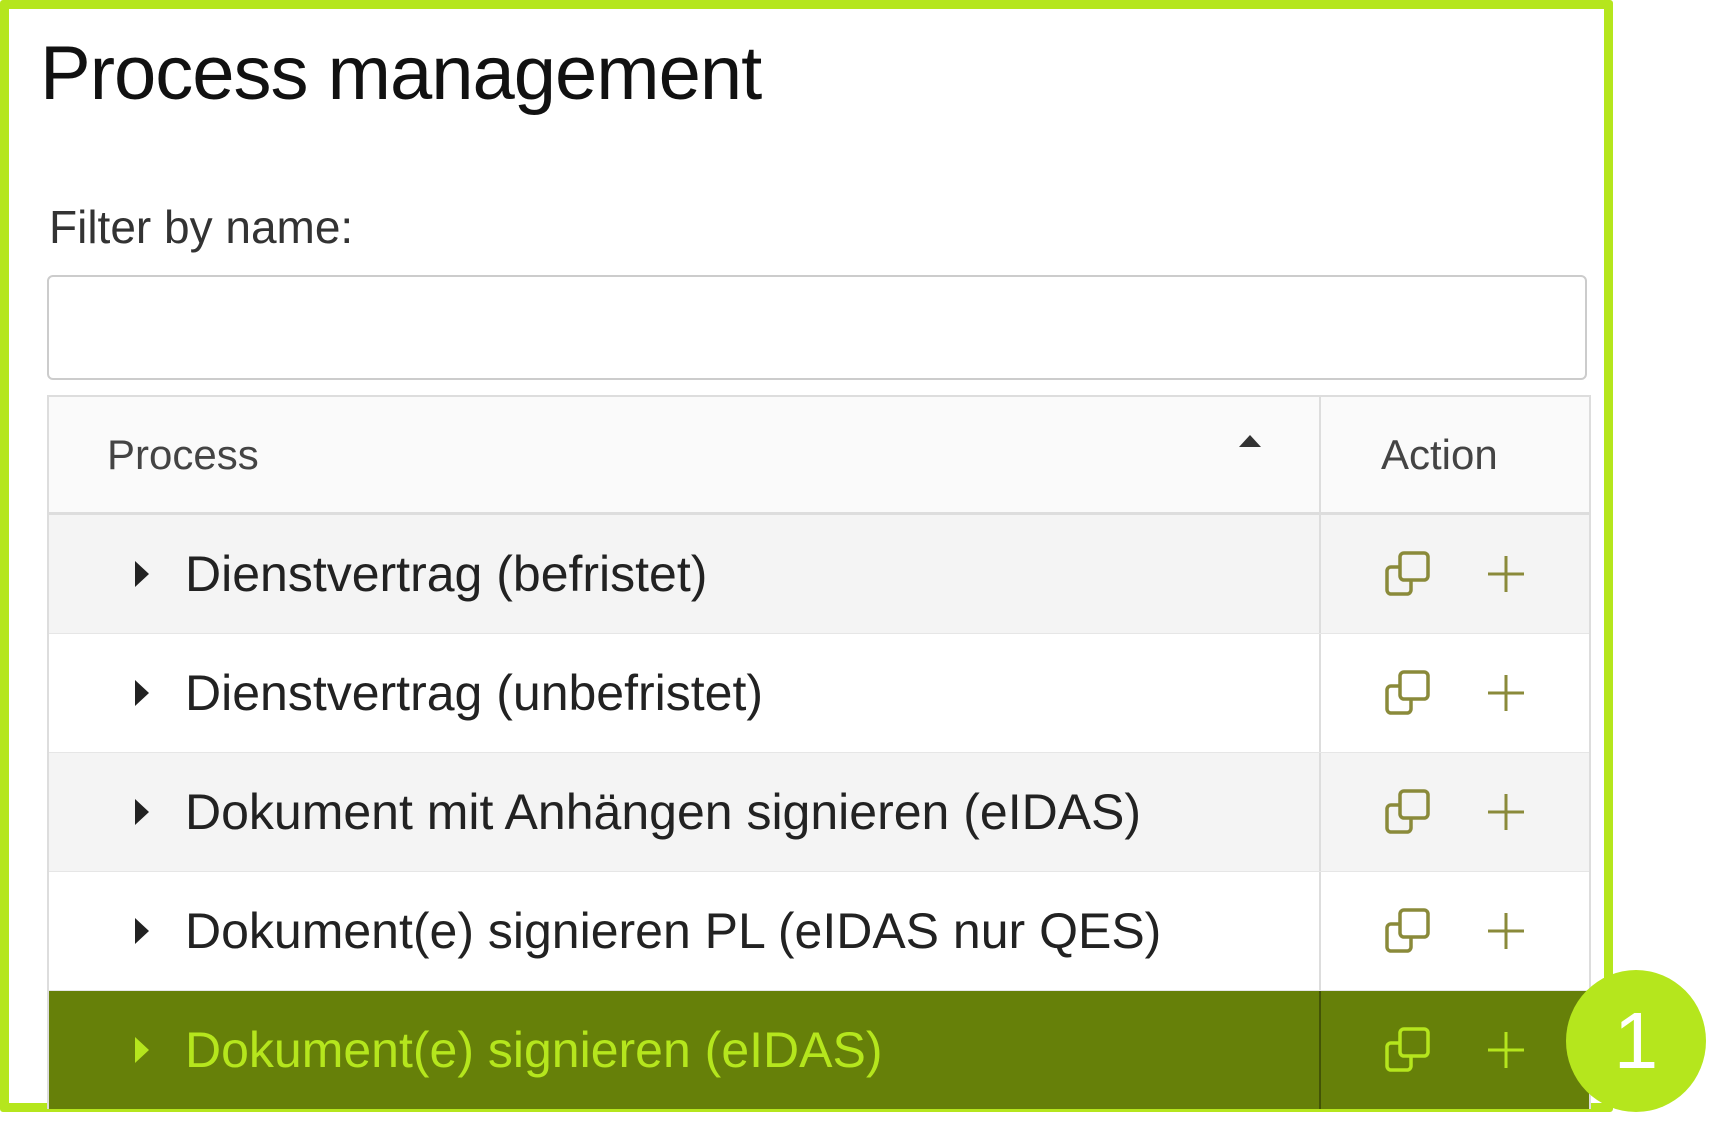 The image size is (1709, 1140). What do you see at coordinates (1636, 1041) in the screenshot?
I see `annotation-badge: 1` at bounding box center [1636, 1041].